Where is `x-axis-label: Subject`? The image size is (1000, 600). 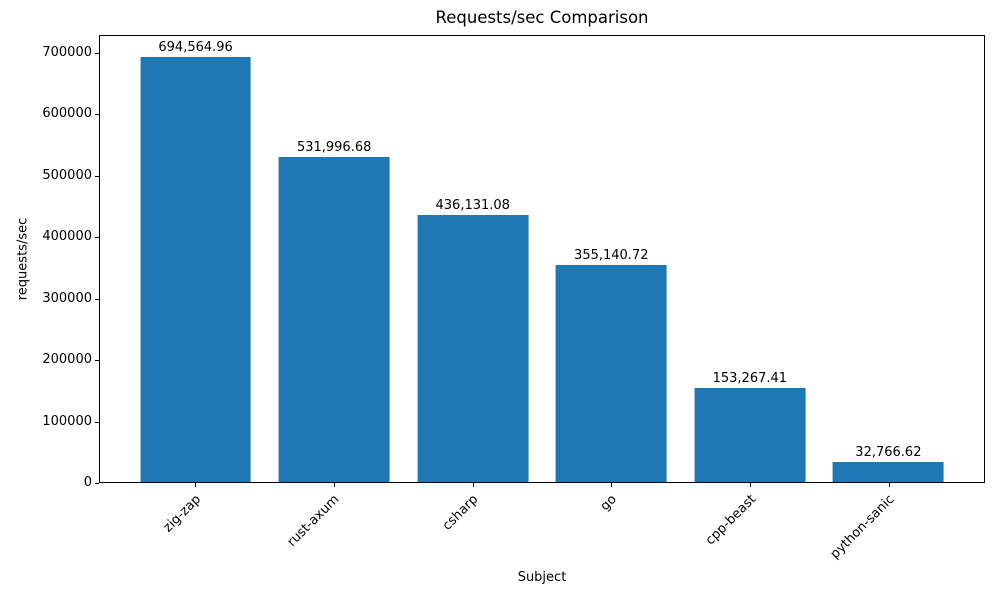
x-axis-label: Subject is located at coordinates (542, 577).